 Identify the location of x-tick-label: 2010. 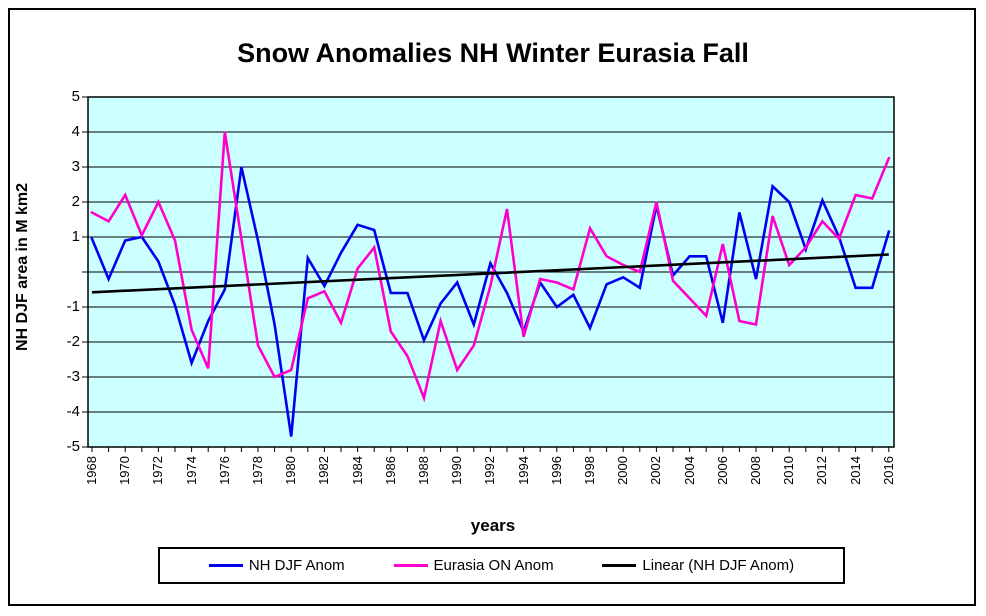
(789, 470).